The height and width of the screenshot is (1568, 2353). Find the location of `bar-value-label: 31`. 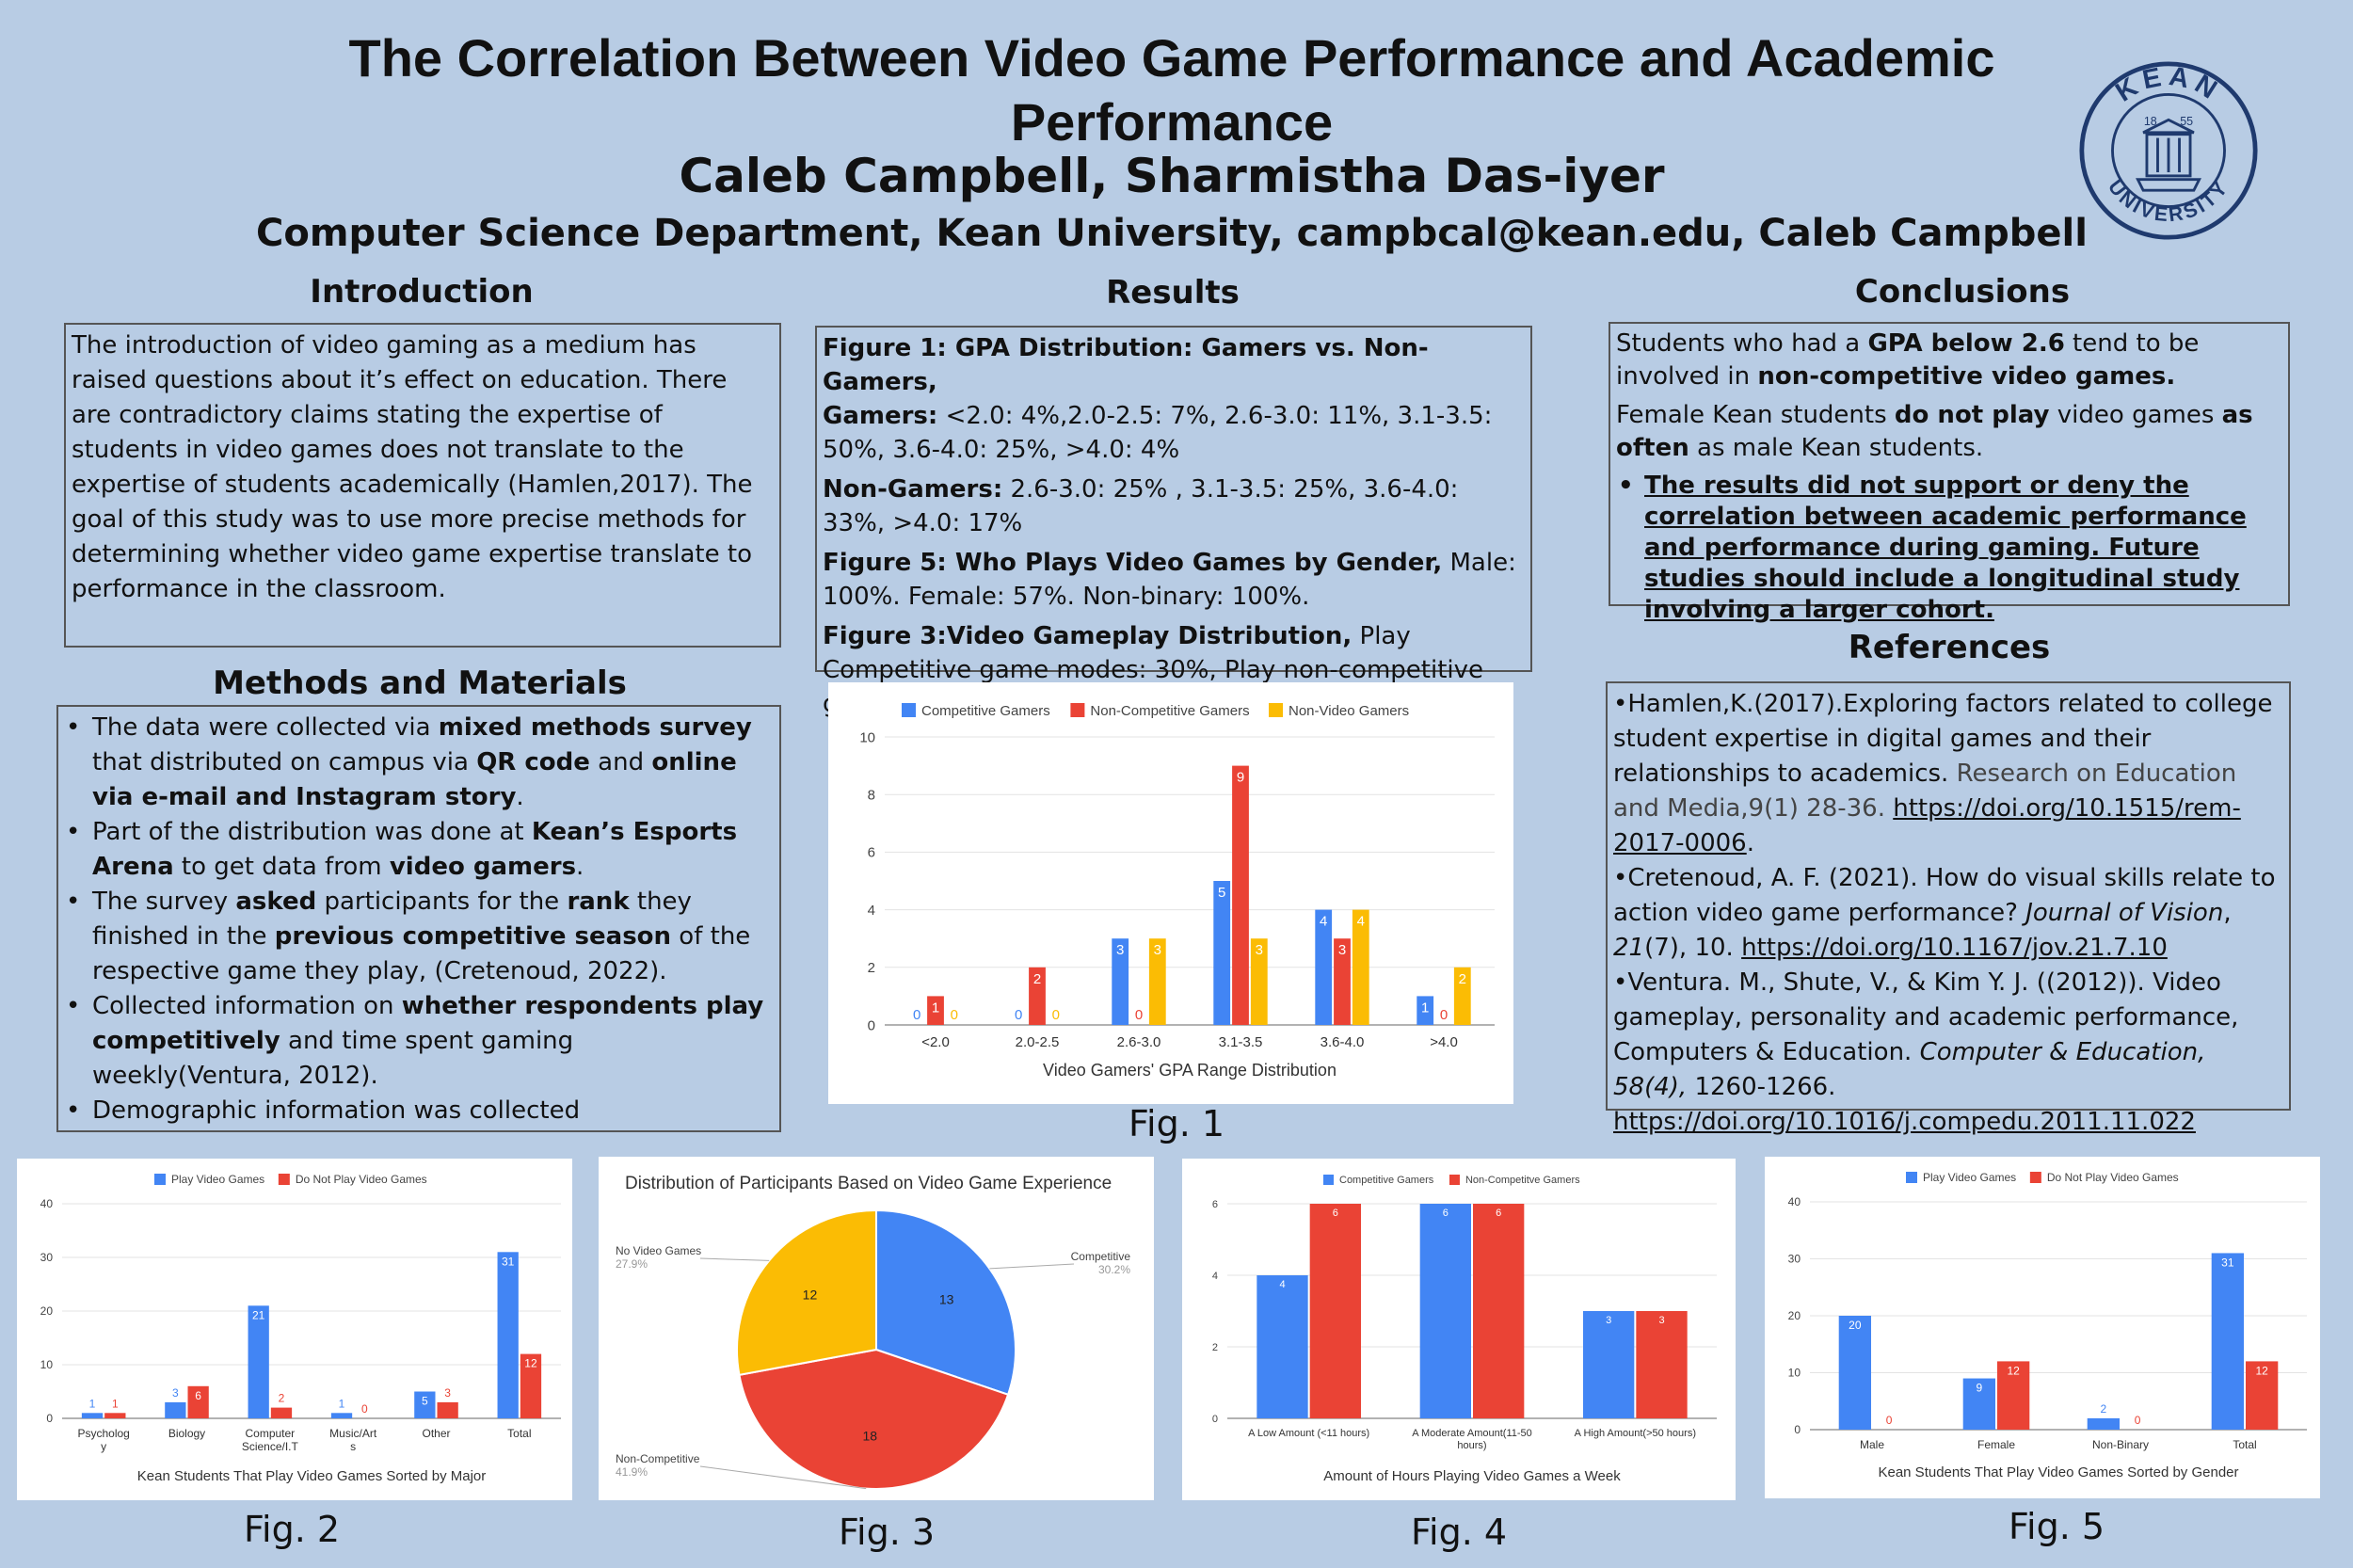

bar-value-label: 31 is located at coordinates (2227, 1262).